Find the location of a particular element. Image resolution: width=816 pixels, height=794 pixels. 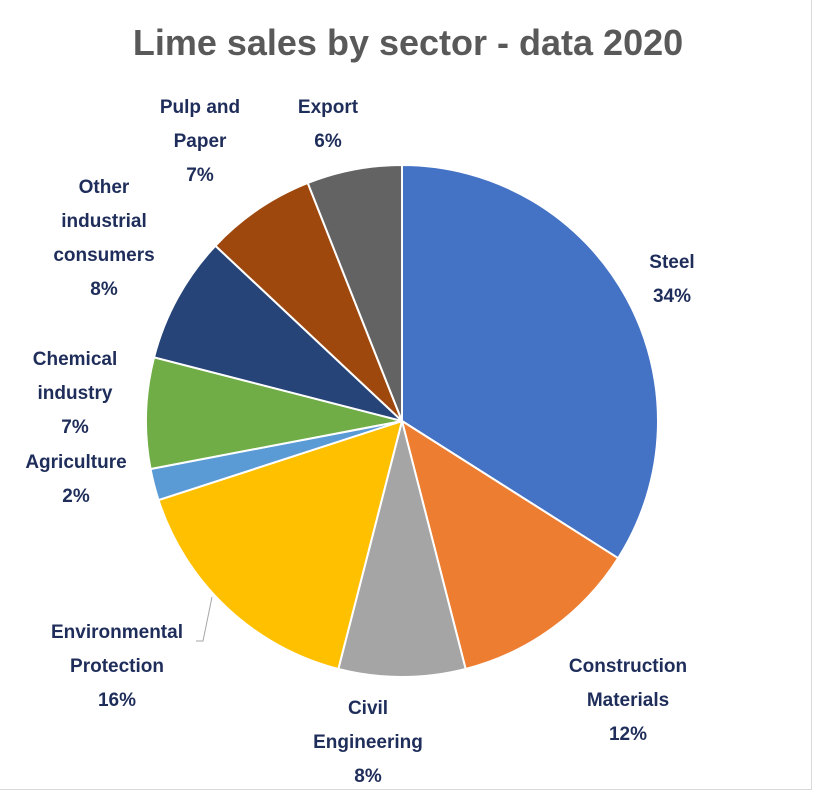

slice-label-chemical-industry: Chemical industry 7% is located at coordinates (75, 393).